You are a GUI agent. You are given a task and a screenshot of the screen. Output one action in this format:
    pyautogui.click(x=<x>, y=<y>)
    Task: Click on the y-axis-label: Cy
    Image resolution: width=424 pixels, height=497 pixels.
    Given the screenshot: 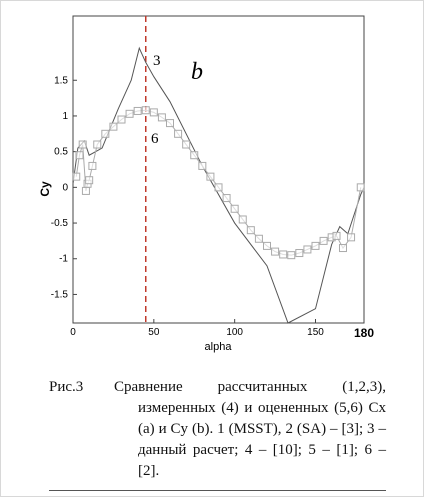 What is the action you would take?
    pyautogui.click(x=45, y=189)
    